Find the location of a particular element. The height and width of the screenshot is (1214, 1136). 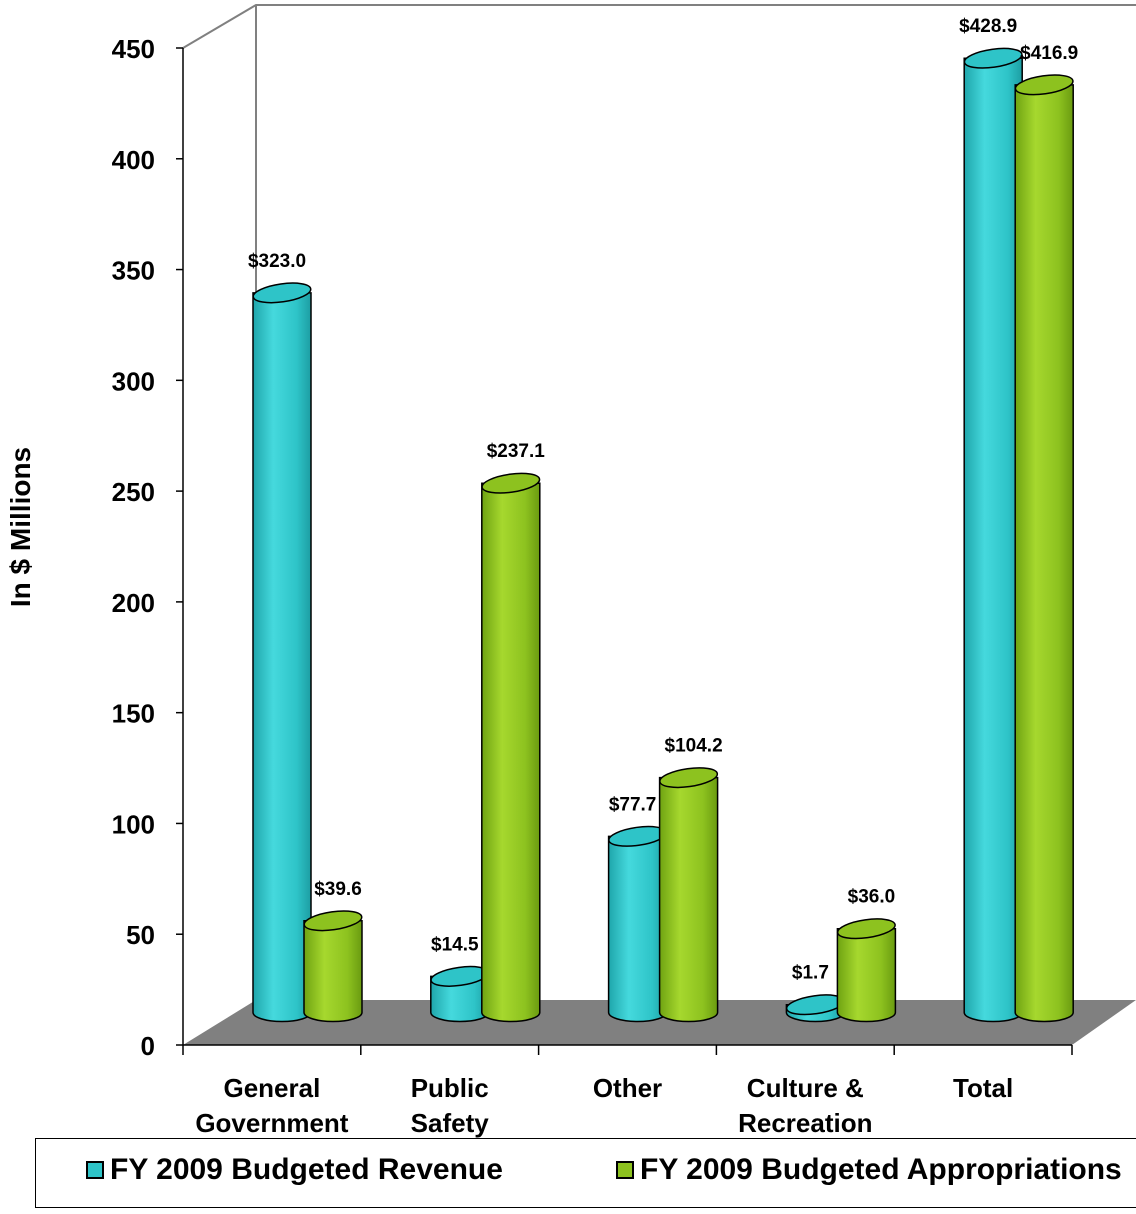

x-tick-label: Government is located at coordinates (271, 1123).